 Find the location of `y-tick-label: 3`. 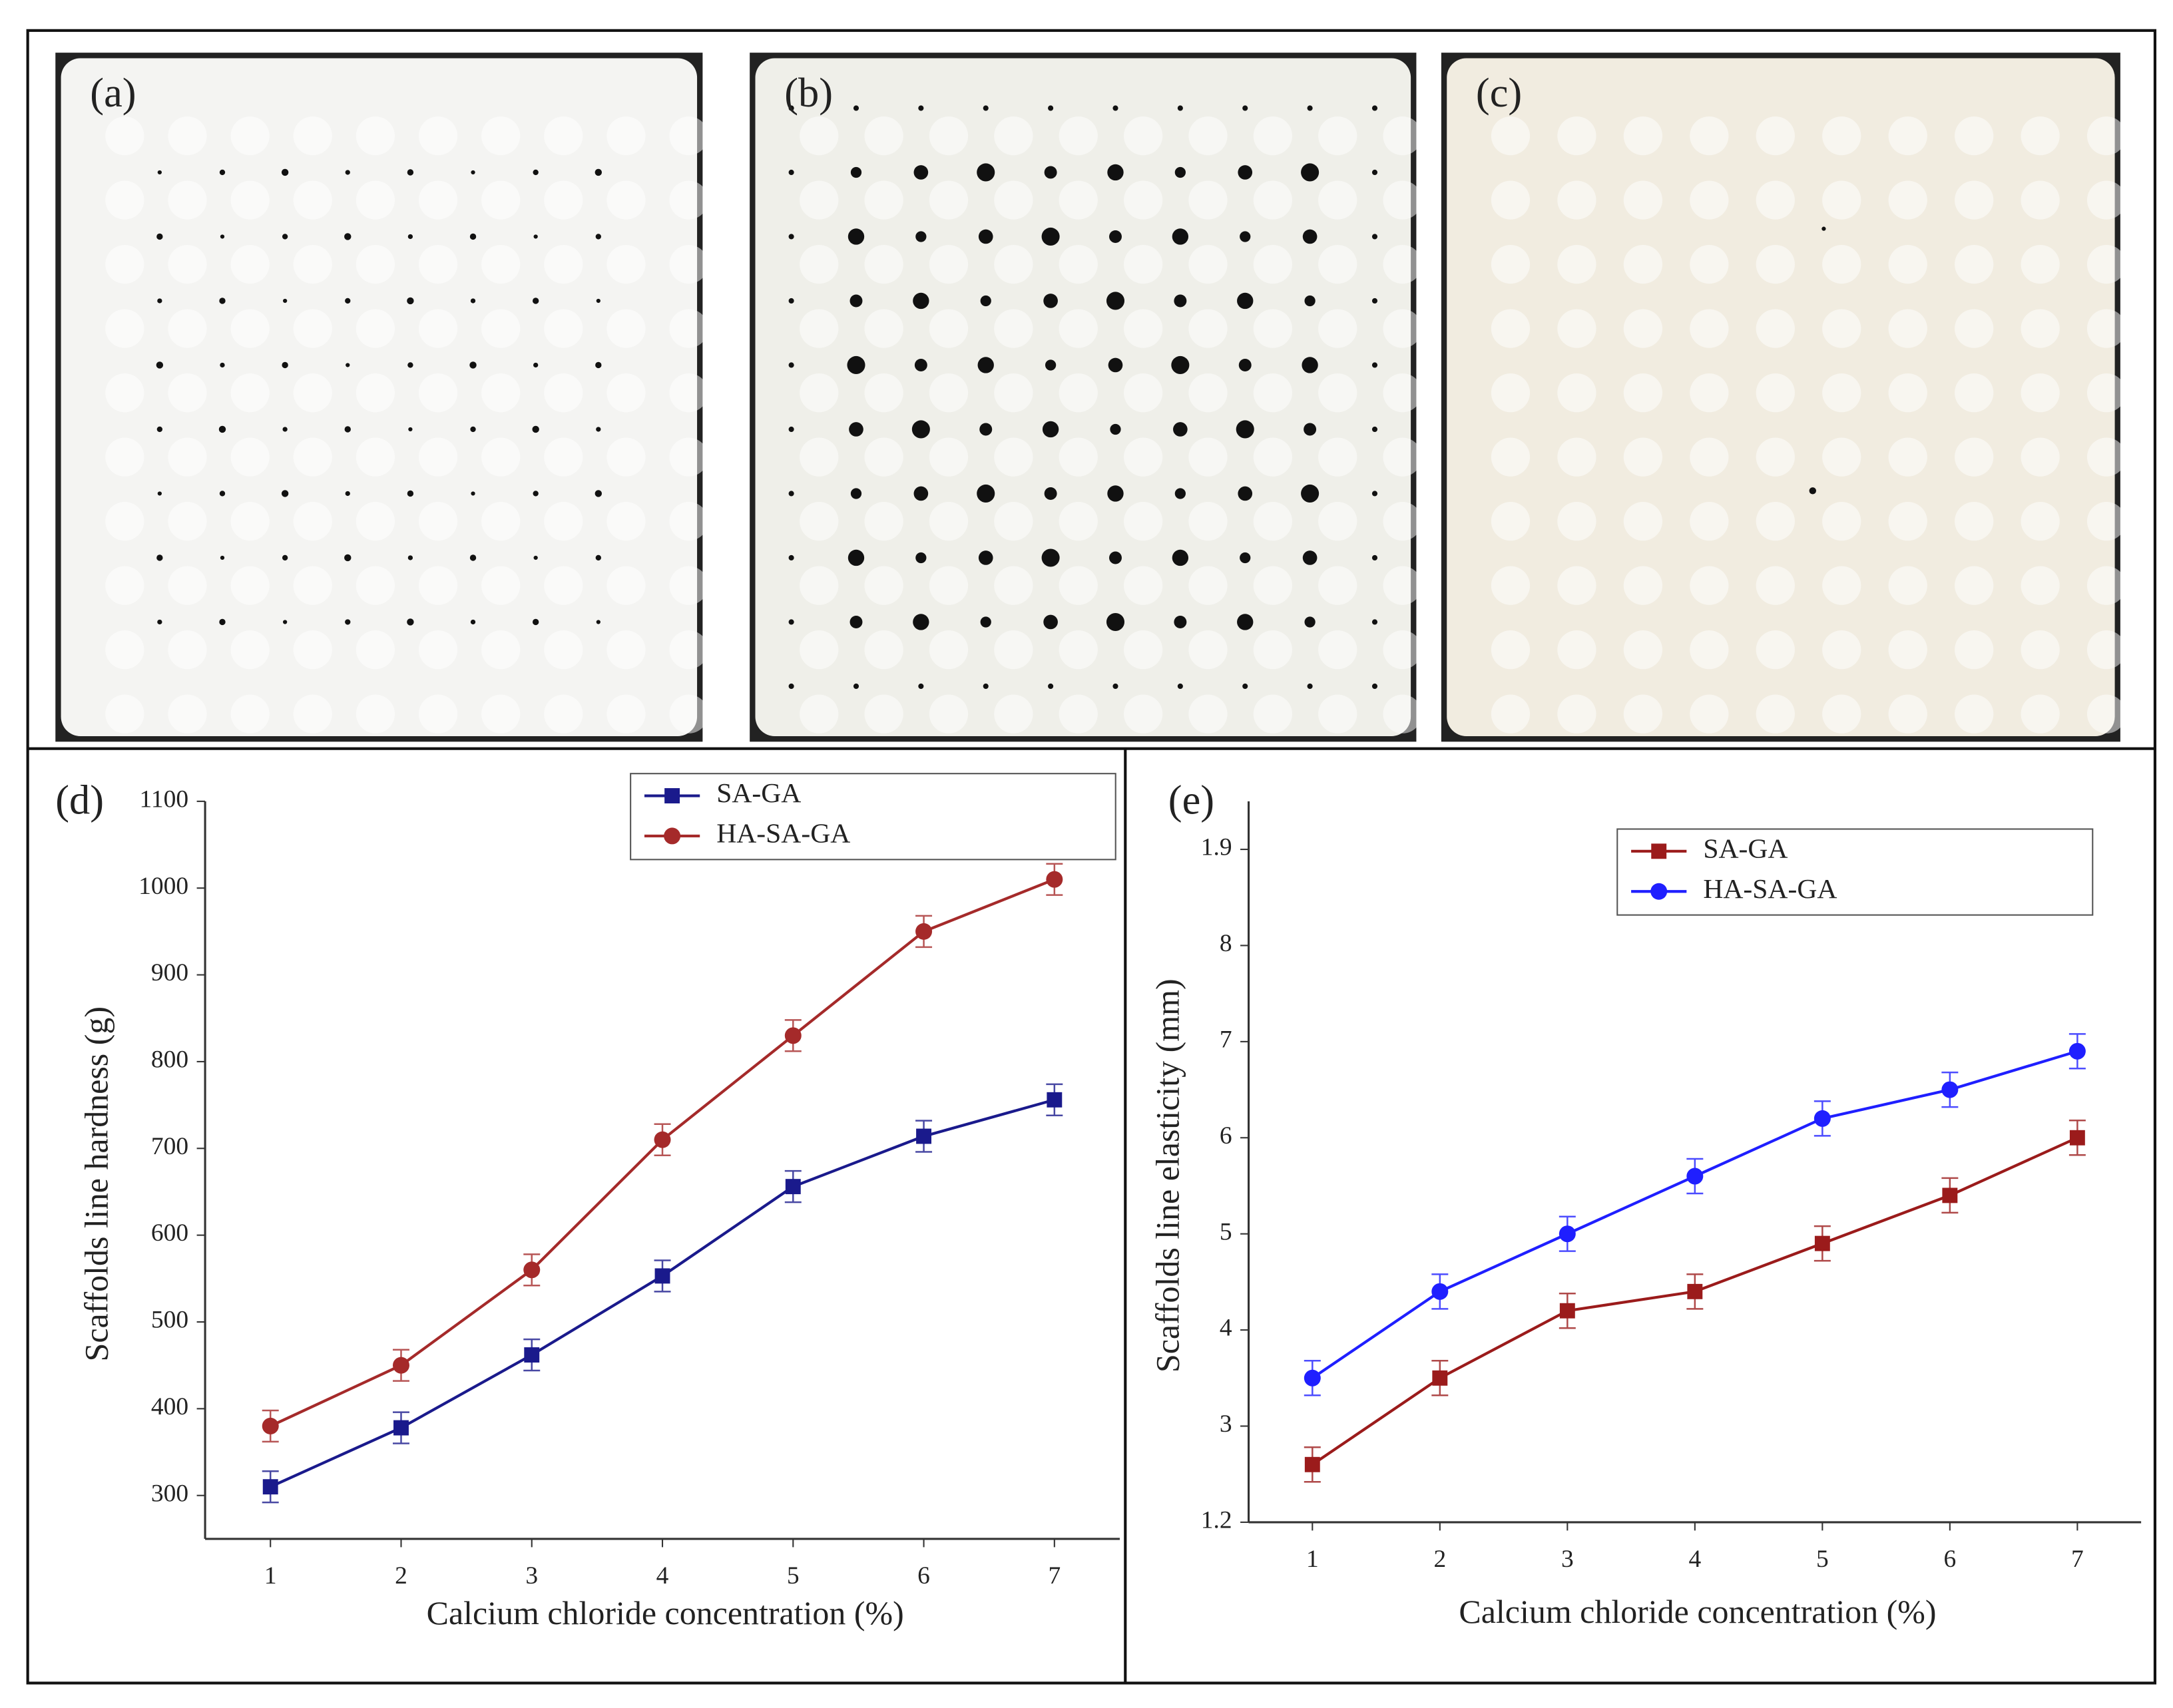

y-tick-label: 3 is located at coordinates (1226, 1424).